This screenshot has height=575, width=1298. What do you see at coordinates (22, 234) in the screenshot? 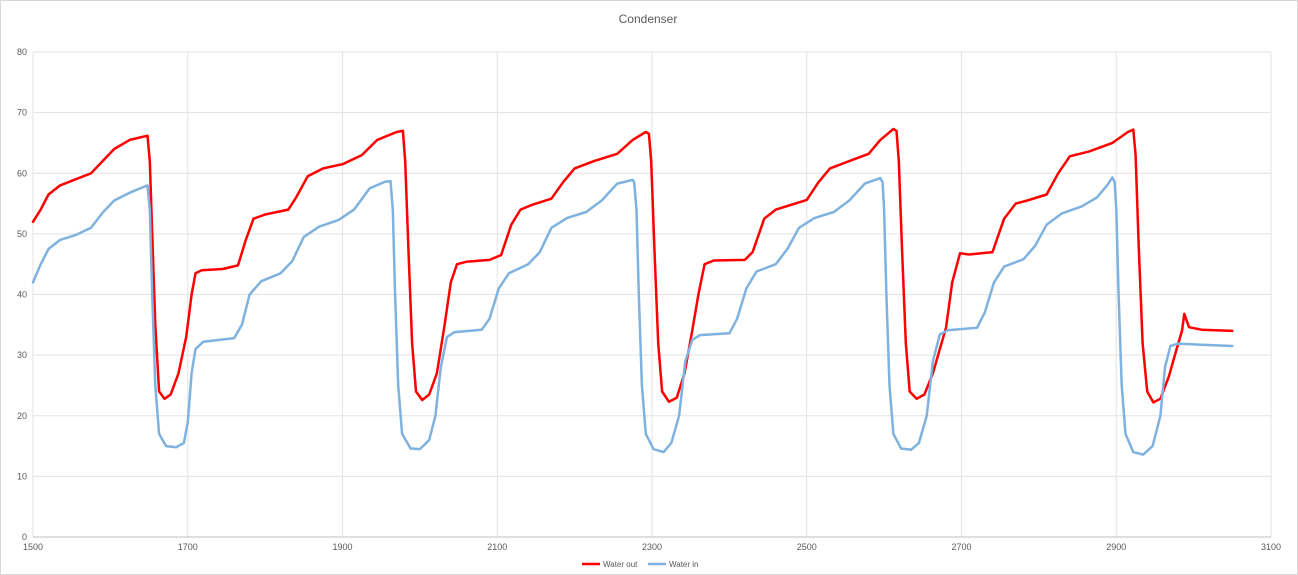
I see `y-tick-label: 50` at bounding box center [22, 234].